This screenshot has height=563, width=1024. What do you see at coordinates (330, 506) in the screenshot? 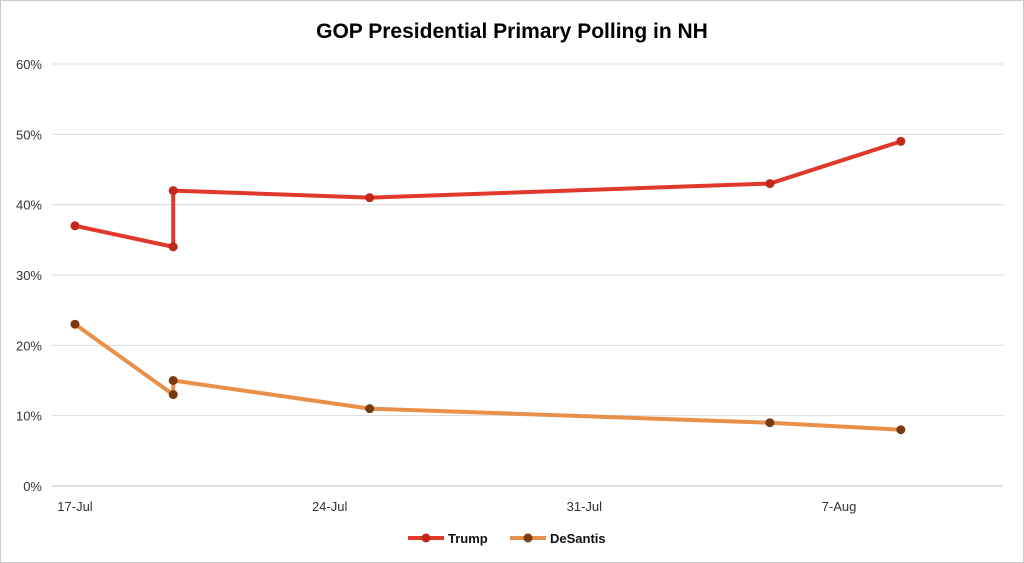
I see `x-tick-label: 24-Jul` at bounding box center [330, 506].